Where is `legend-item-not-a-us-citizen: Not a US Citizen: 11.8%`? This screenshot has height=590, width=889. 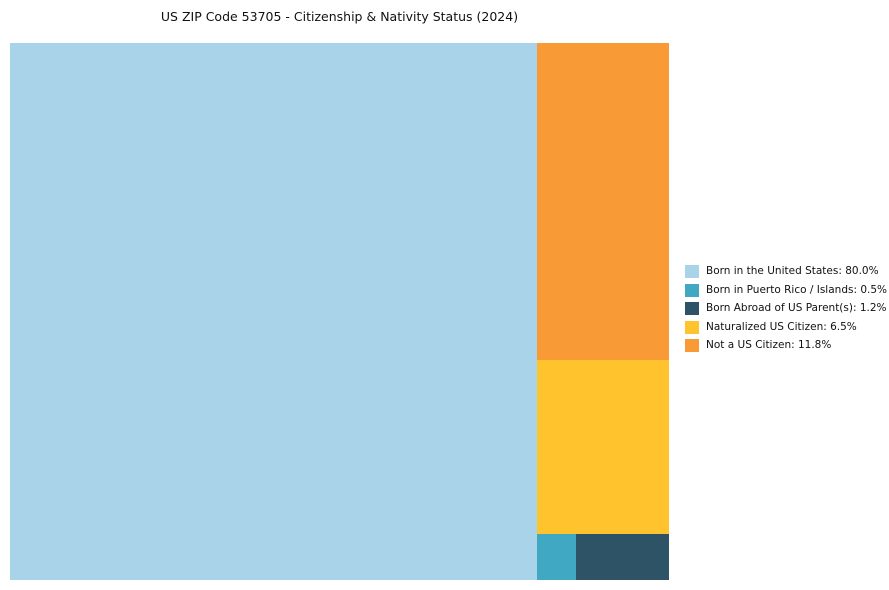 legend-item-not-a-us-citizen: Not a US Citizen: 11.8% is located at coordinates (786, 345).